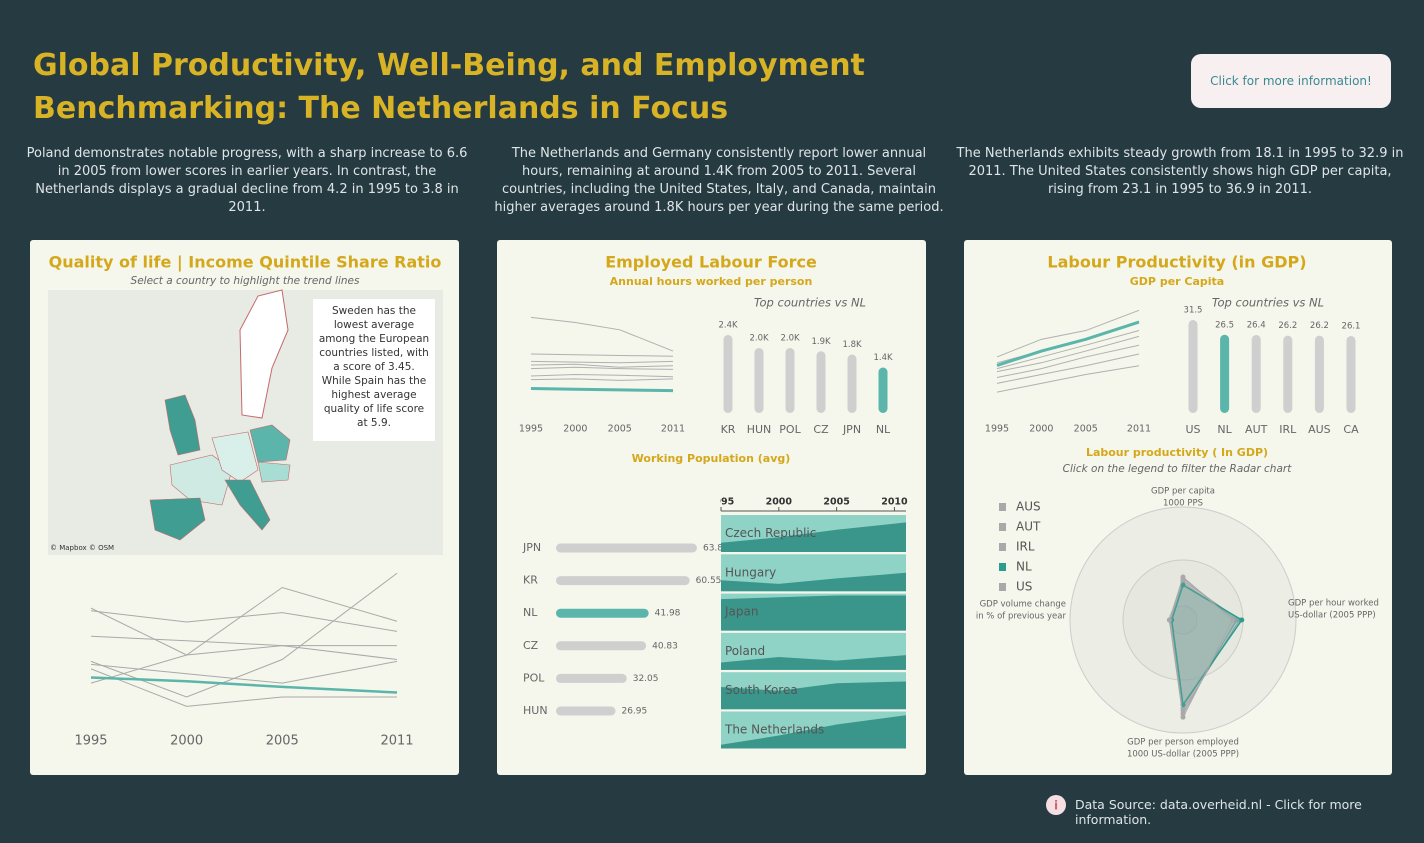 The height and width of the screenshot is (843, 1424). What do you see at coordinates (1028, 507) in the screenshot?
I see `legend-label: AUS` at bounding box center [1028, 507].